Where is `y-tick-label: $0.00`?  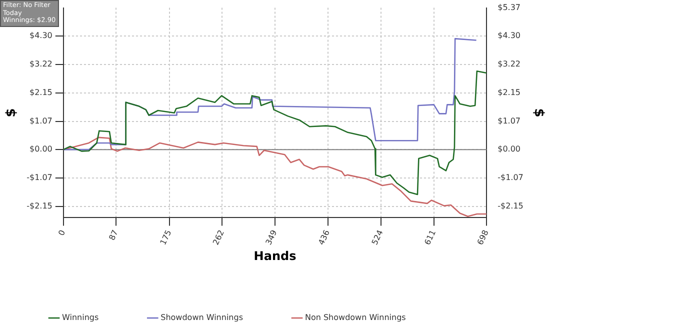
y-tick-label: $0.00 is located at coordinates (40, 149).